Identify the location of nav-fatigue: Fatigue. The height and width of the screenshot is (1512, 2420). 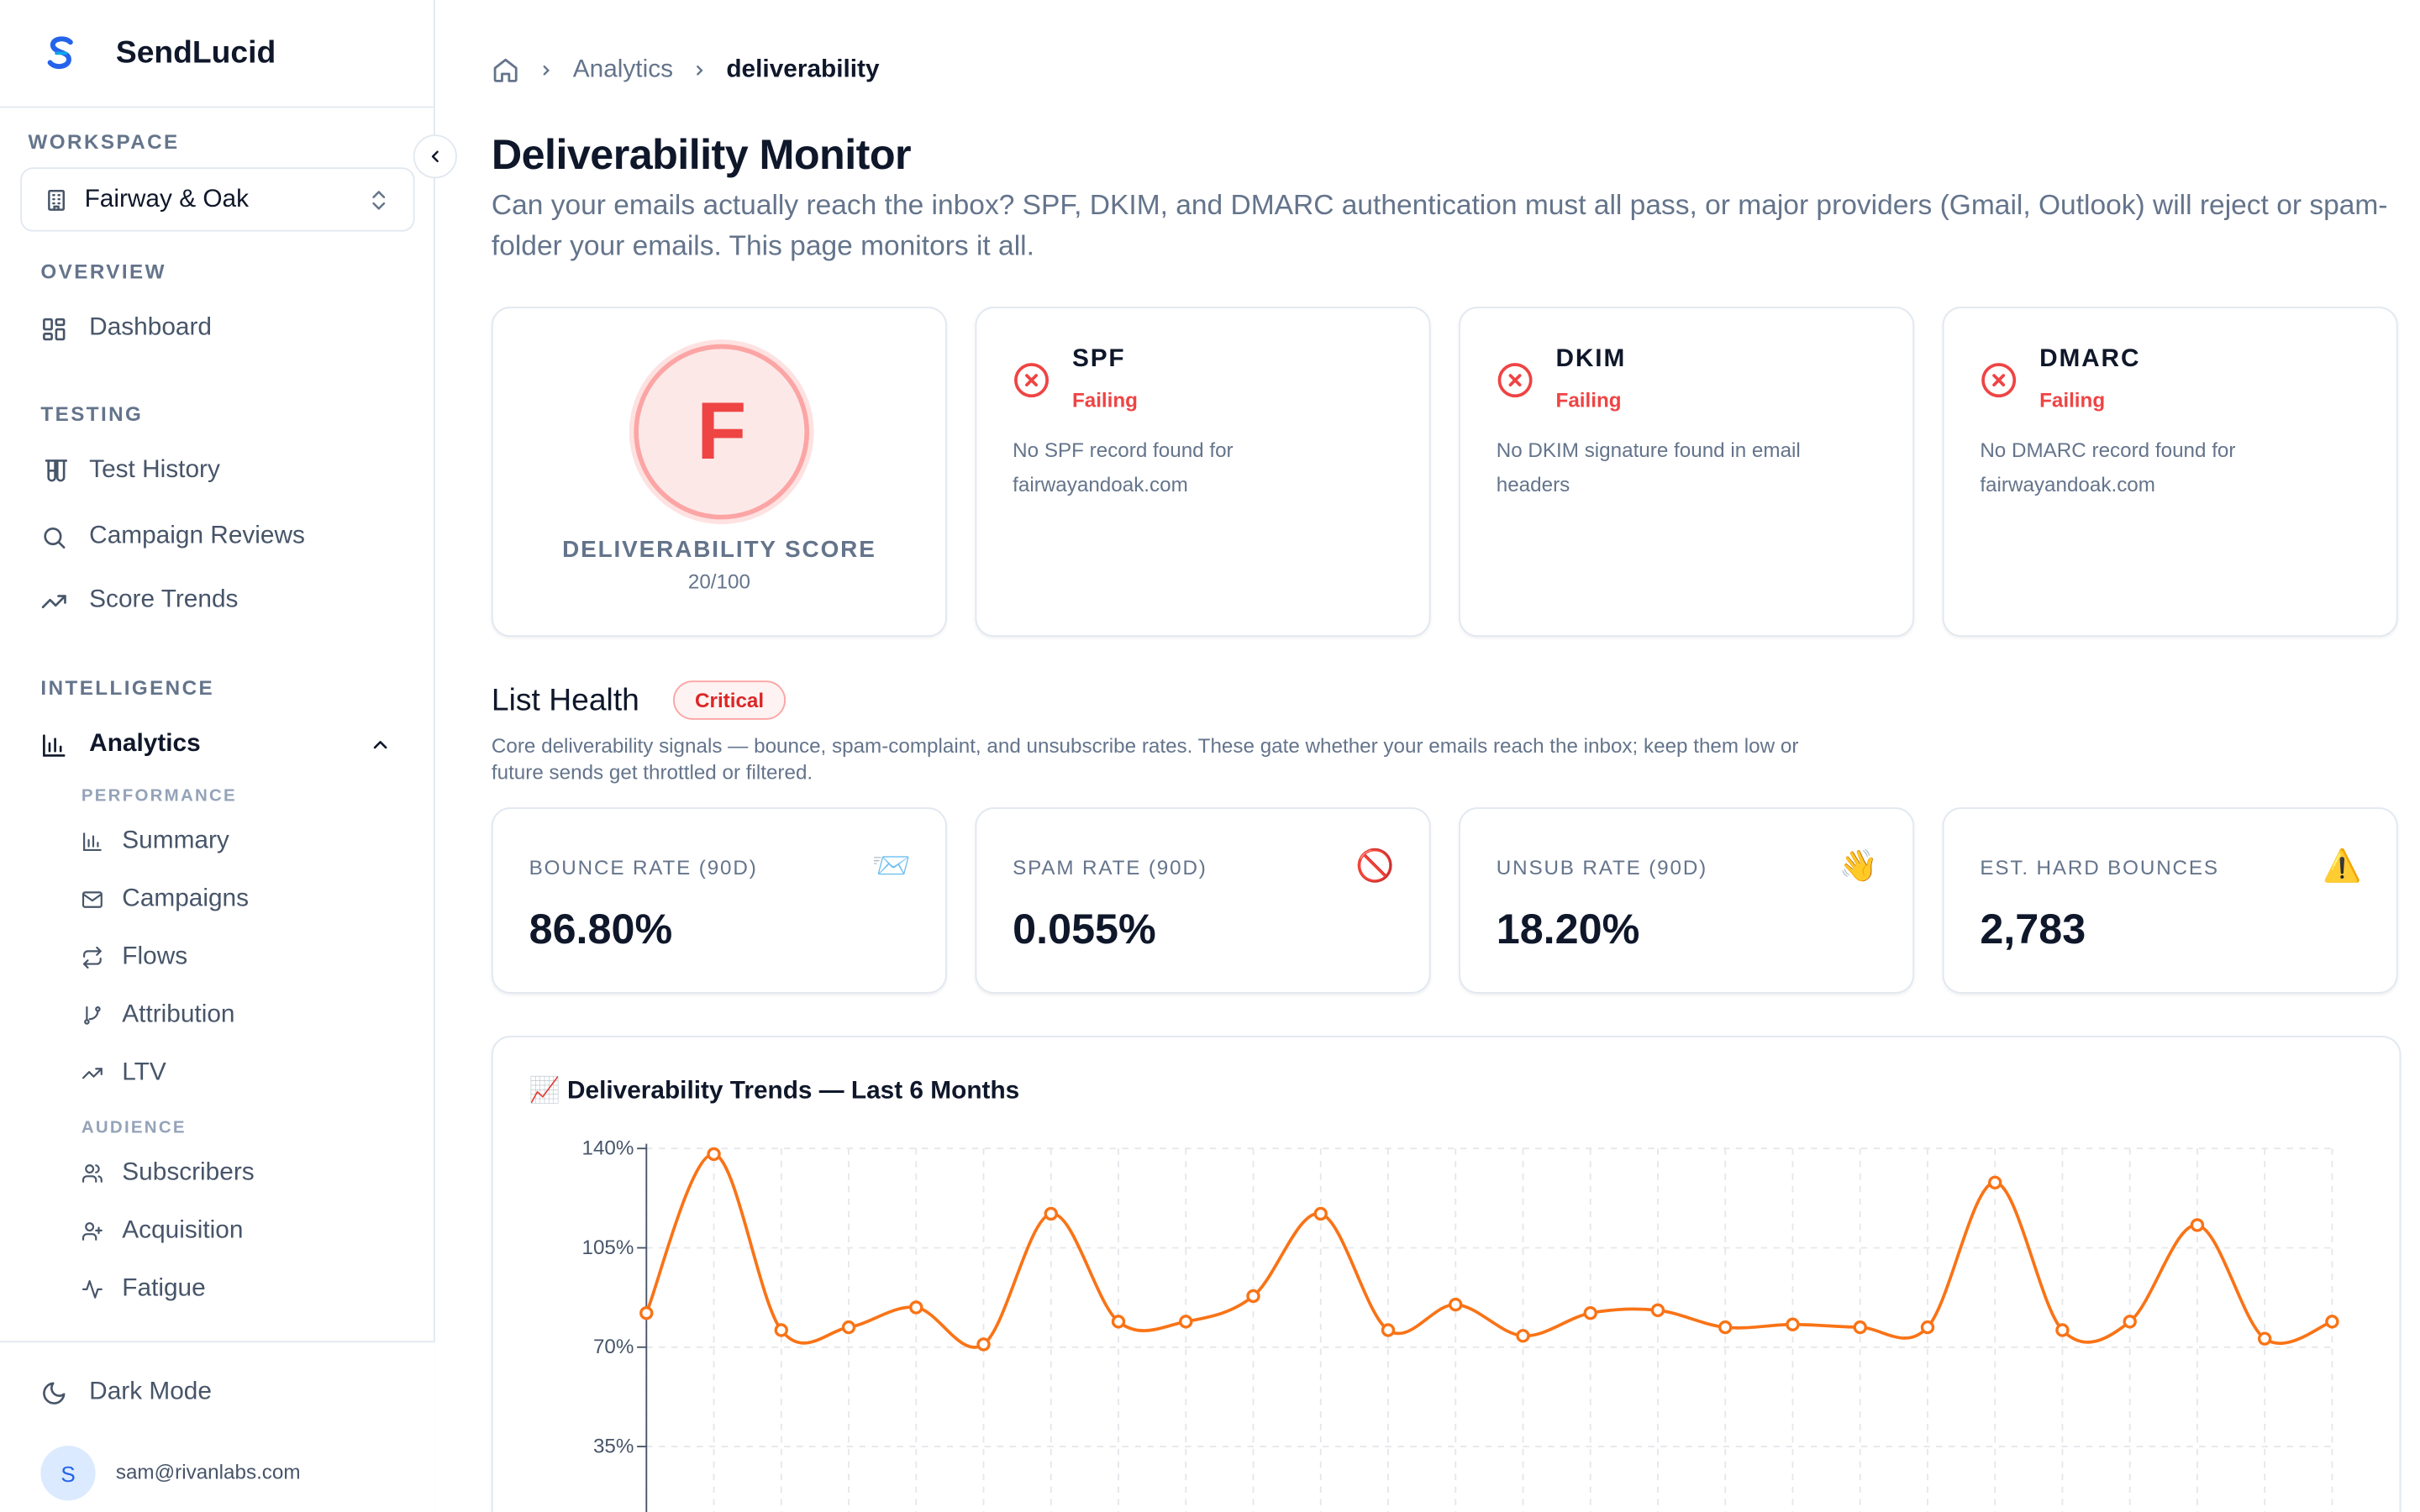
(144, 1289).